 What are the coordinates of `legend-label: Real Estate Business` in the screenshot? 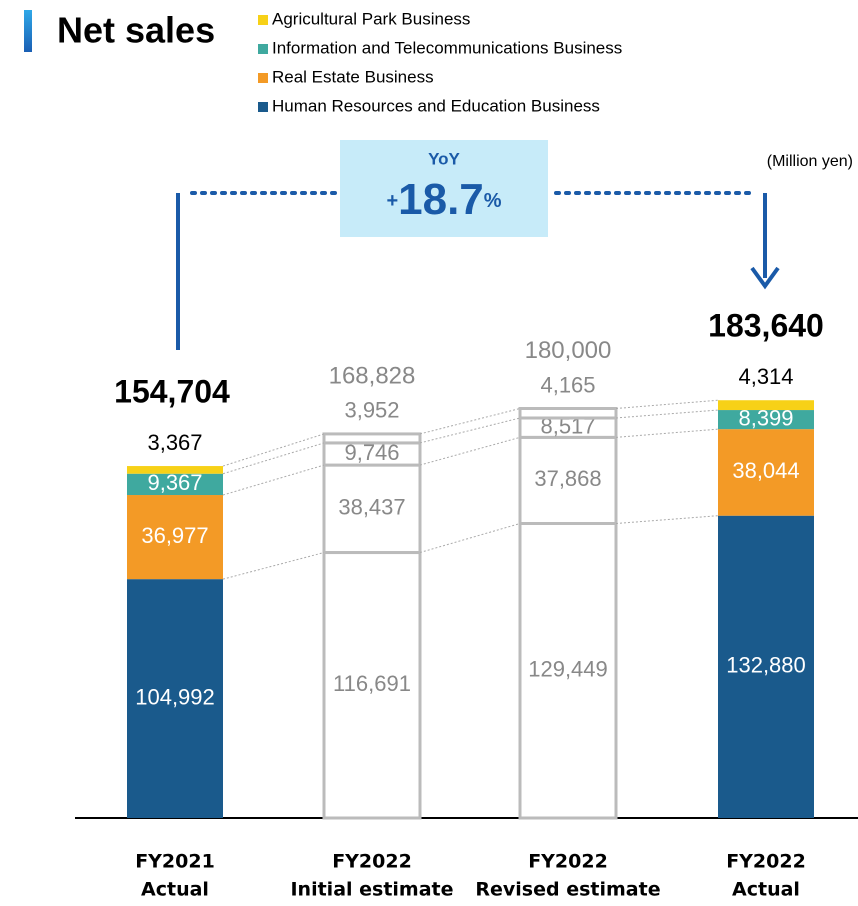 It's located at (353, 76).